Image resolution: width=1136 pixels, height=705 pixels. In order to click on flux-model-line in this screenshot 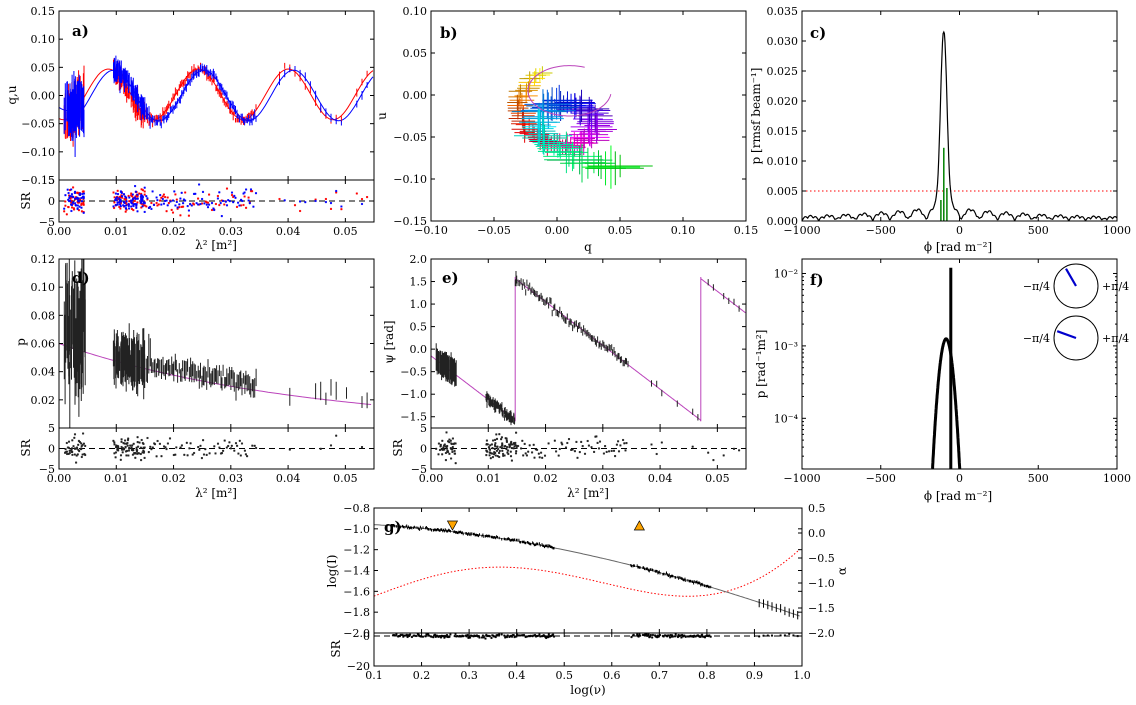, I will do `click(587, 570)`.